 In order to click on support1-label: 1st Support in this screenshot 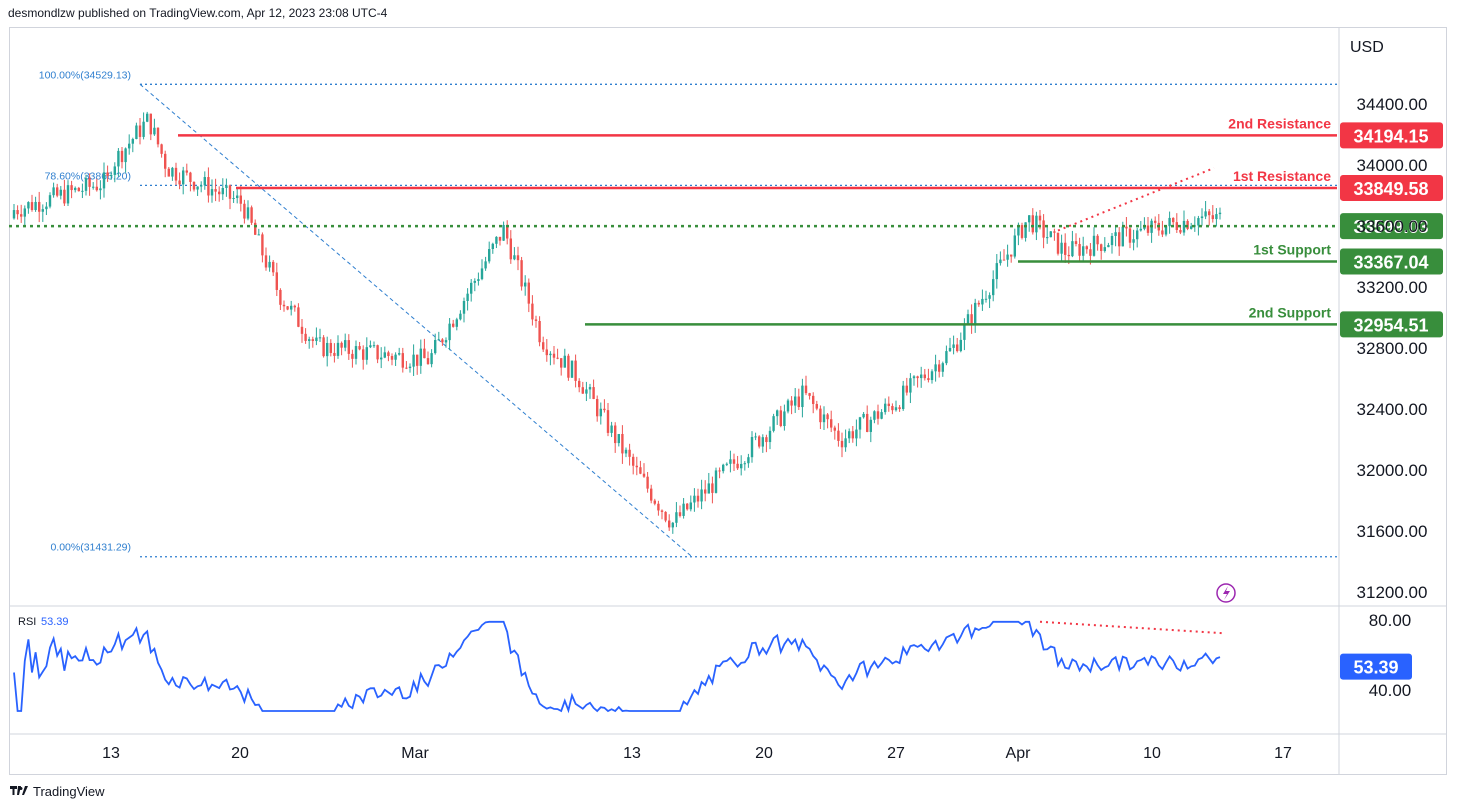, I will do `click(1292, 250)`.